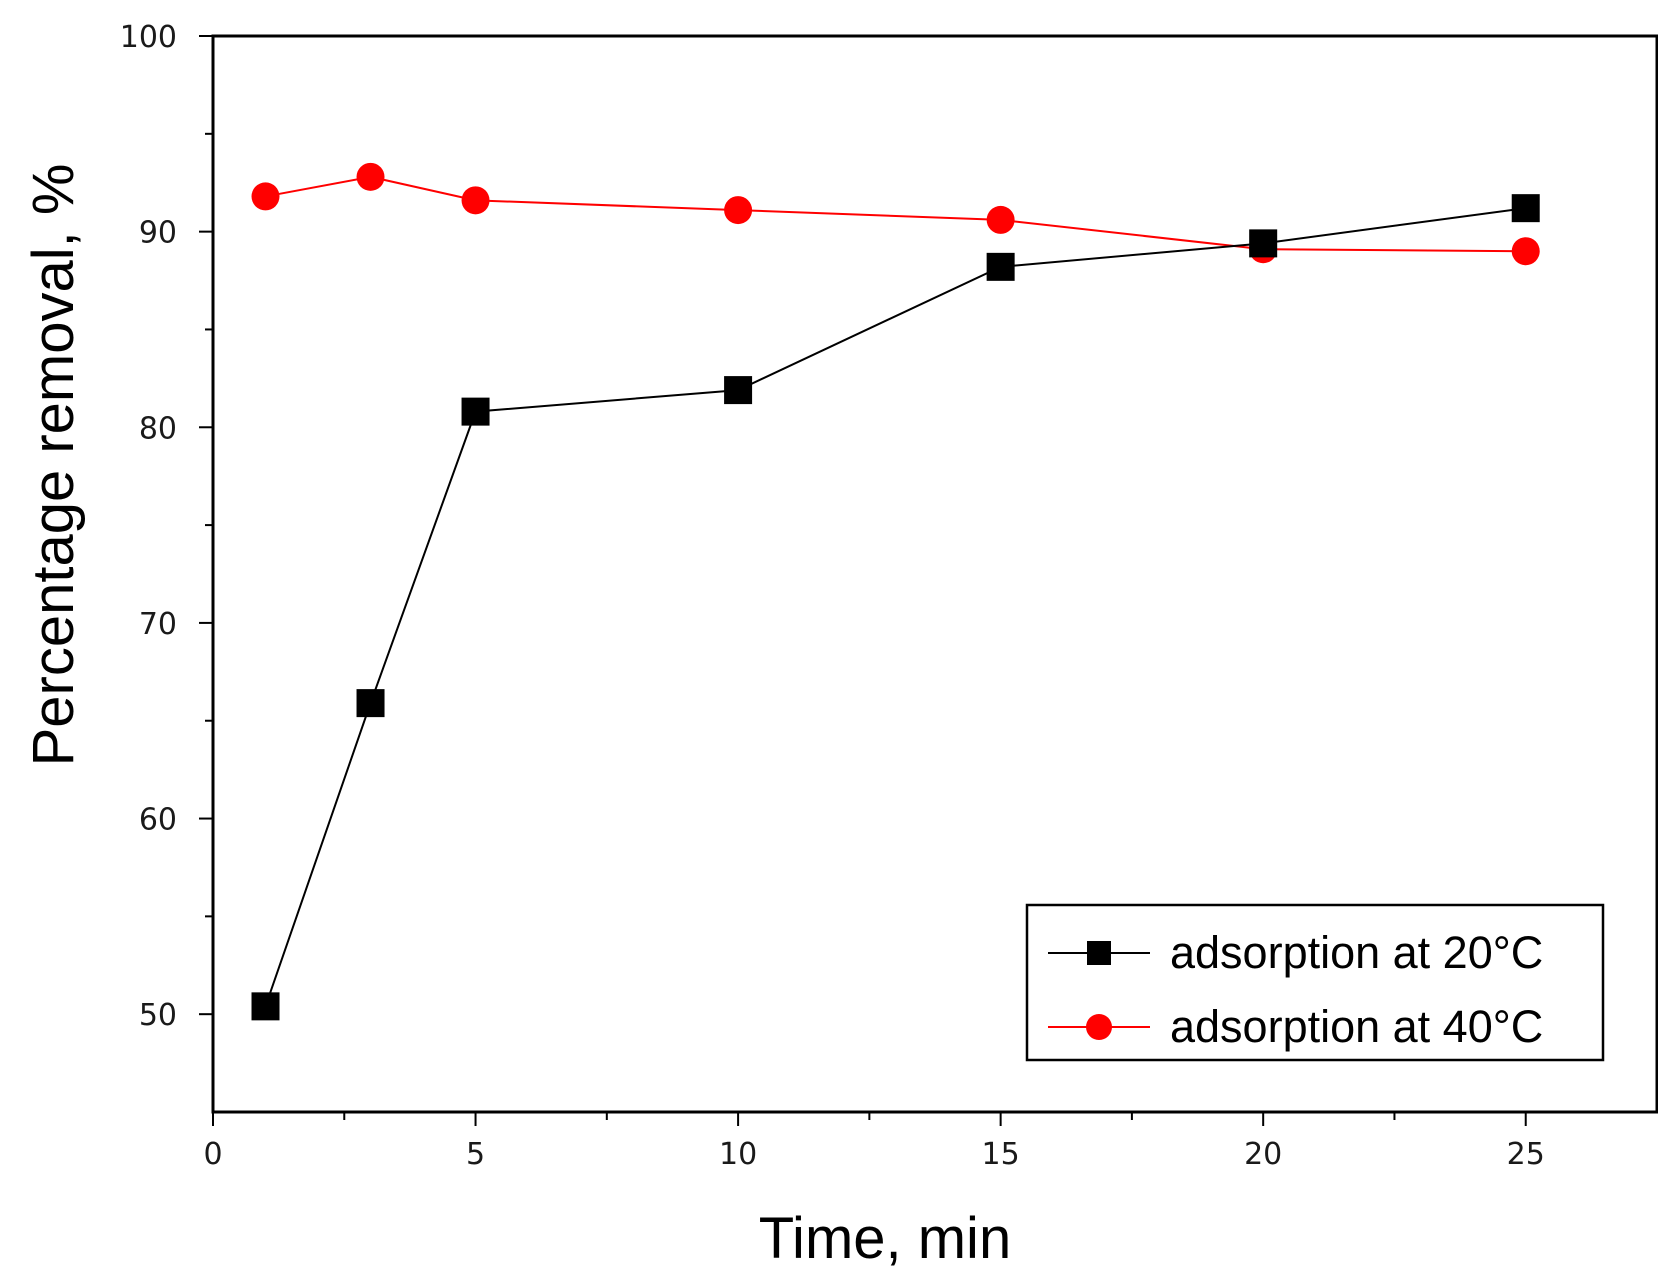 The image size is (1658, 1270). I want to click on legend-box, so click(1315, 982).